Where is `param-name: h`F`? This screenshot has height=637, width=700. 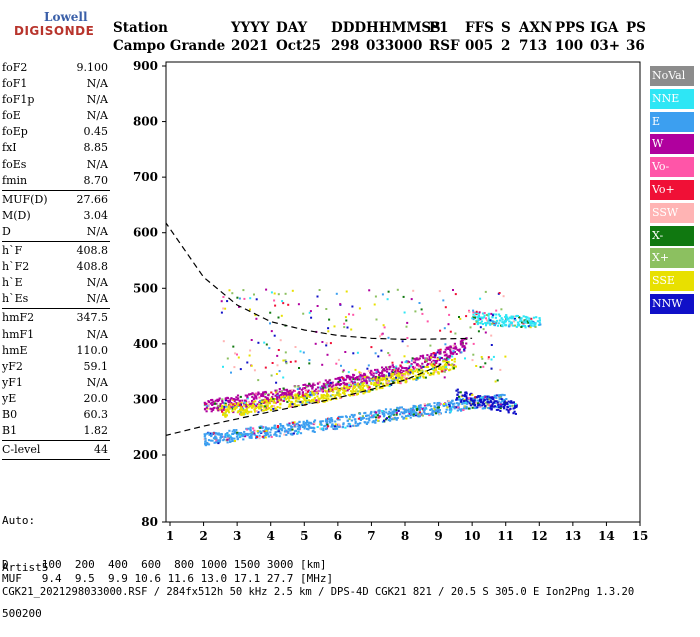
param-name: h`F is located at coordinates (12, 251).